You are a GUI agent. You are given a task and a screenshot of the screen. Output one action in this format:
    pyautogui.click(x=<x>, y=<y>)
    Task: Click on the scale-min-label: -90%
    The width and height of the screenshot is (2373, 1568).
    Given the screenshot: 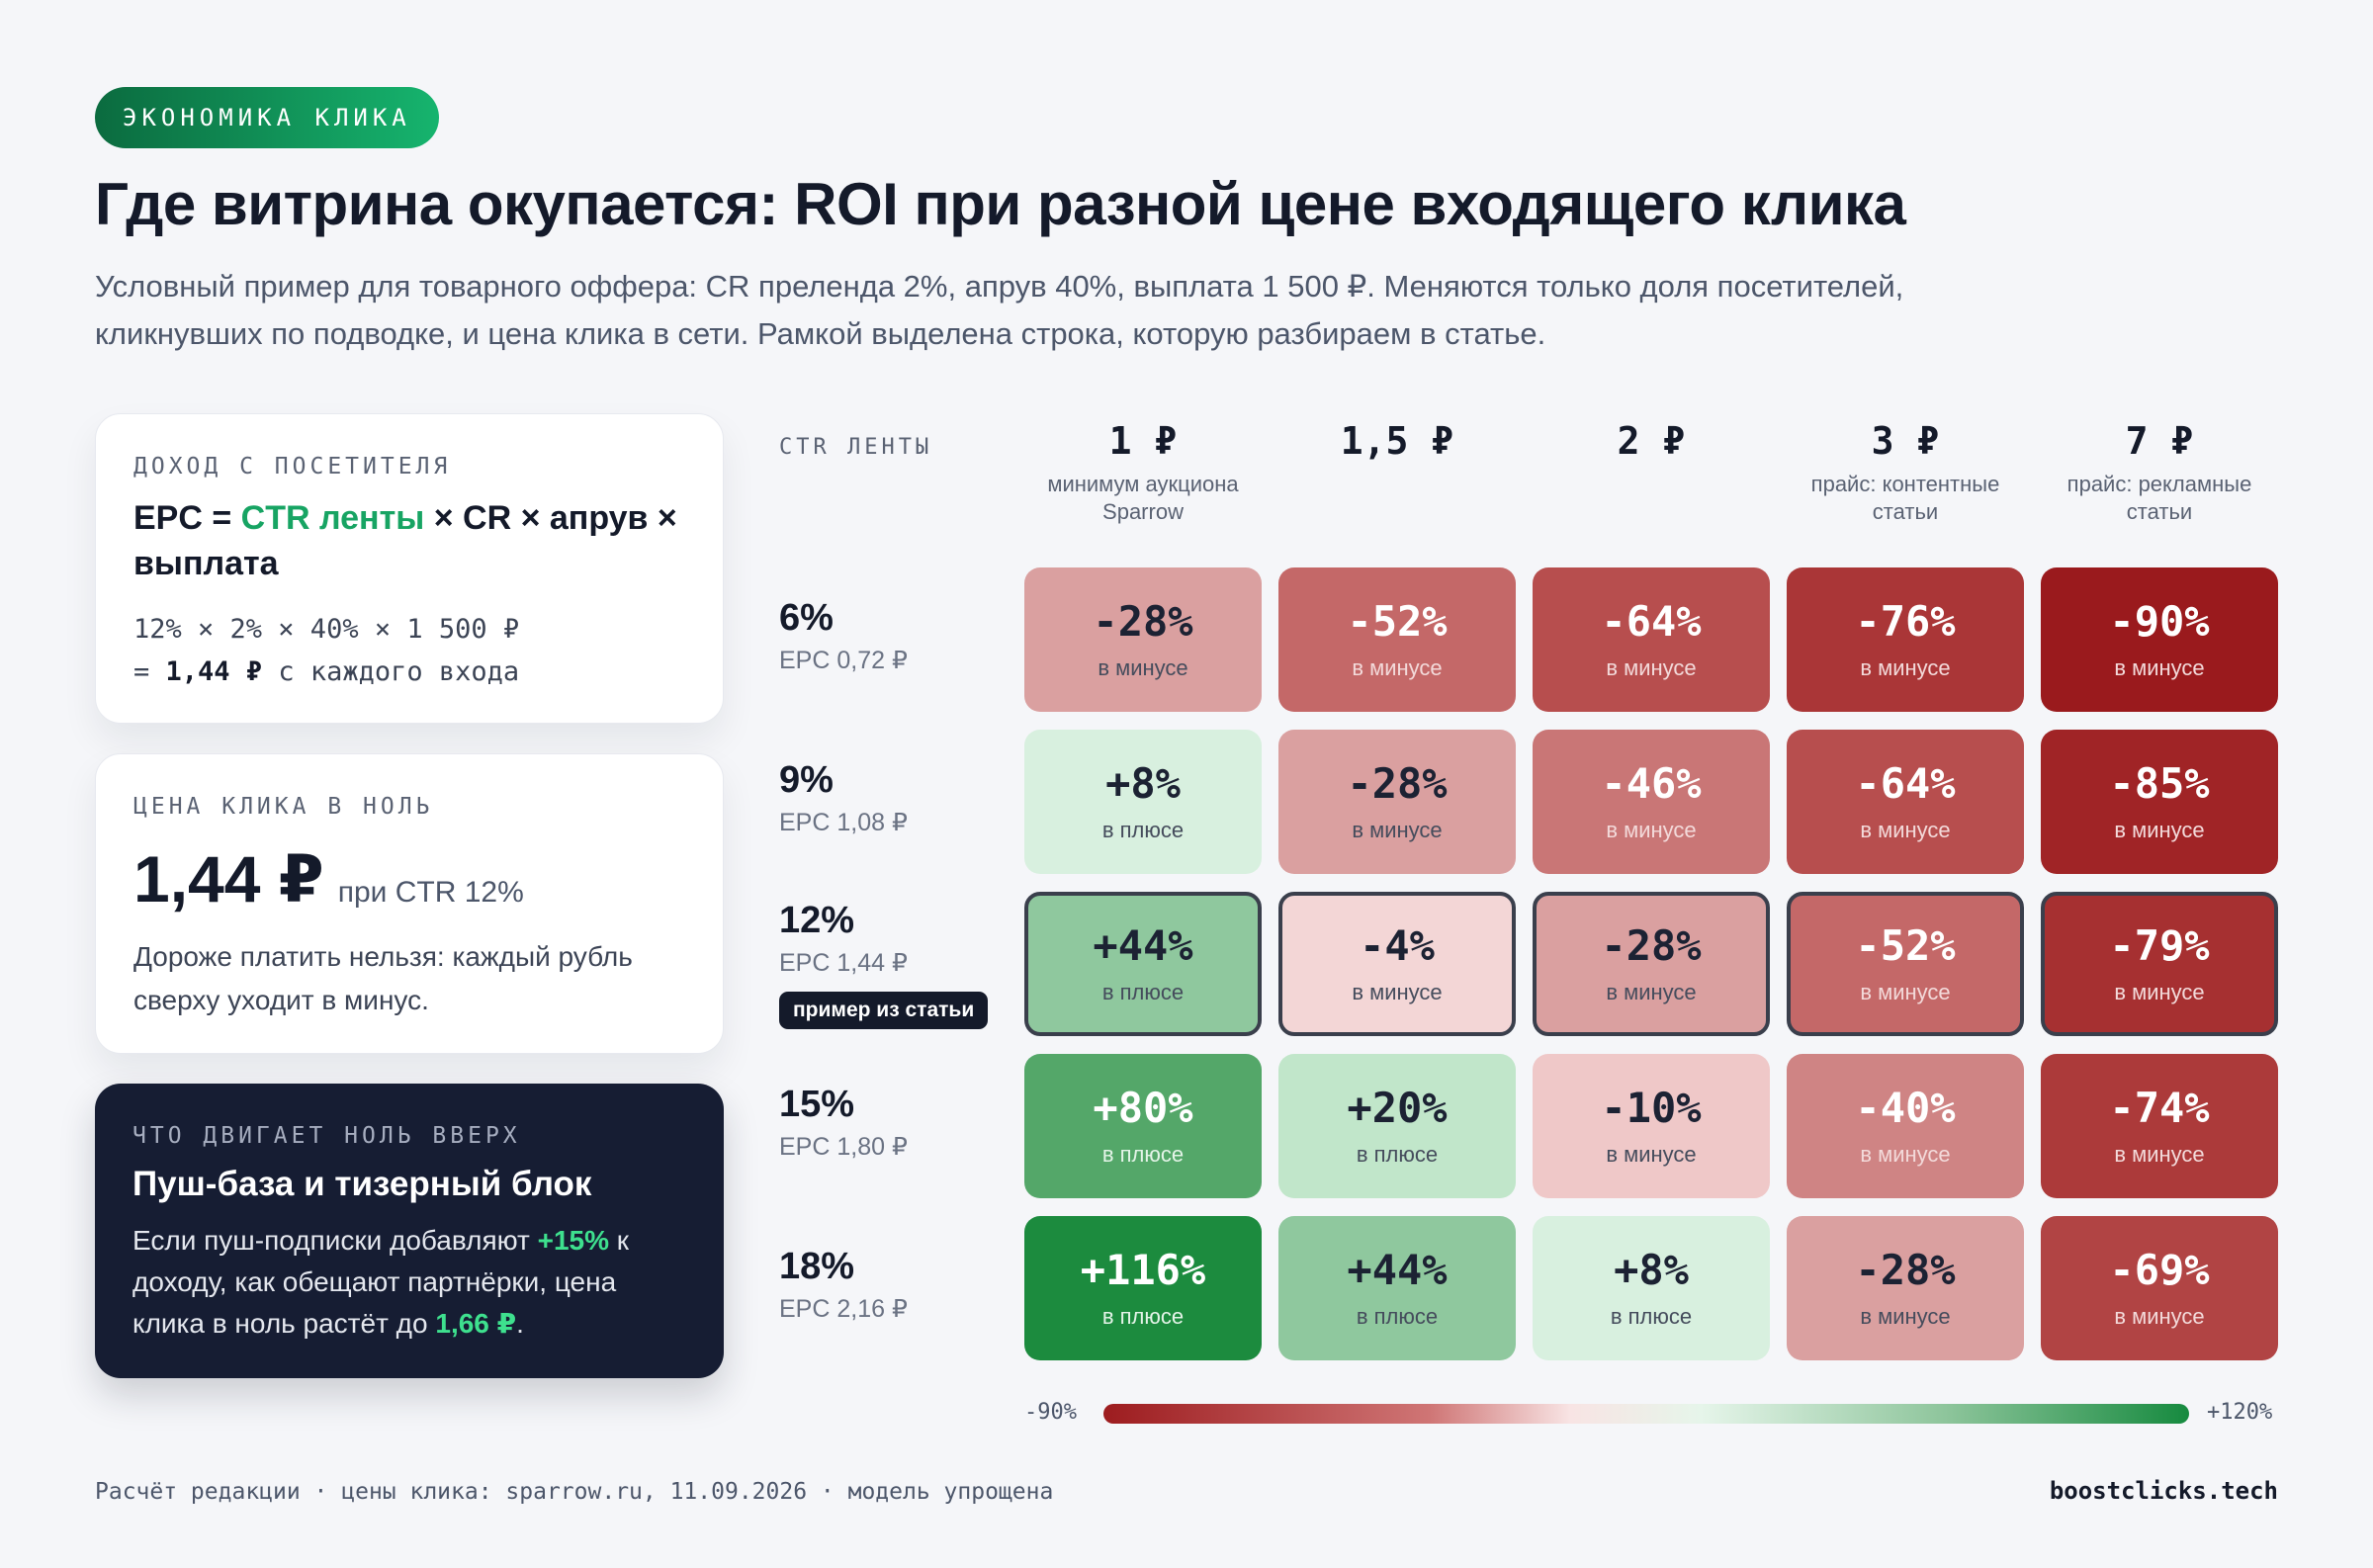 What is the action you would take?
    pyautogui.click(x=1050, y=1413)
    